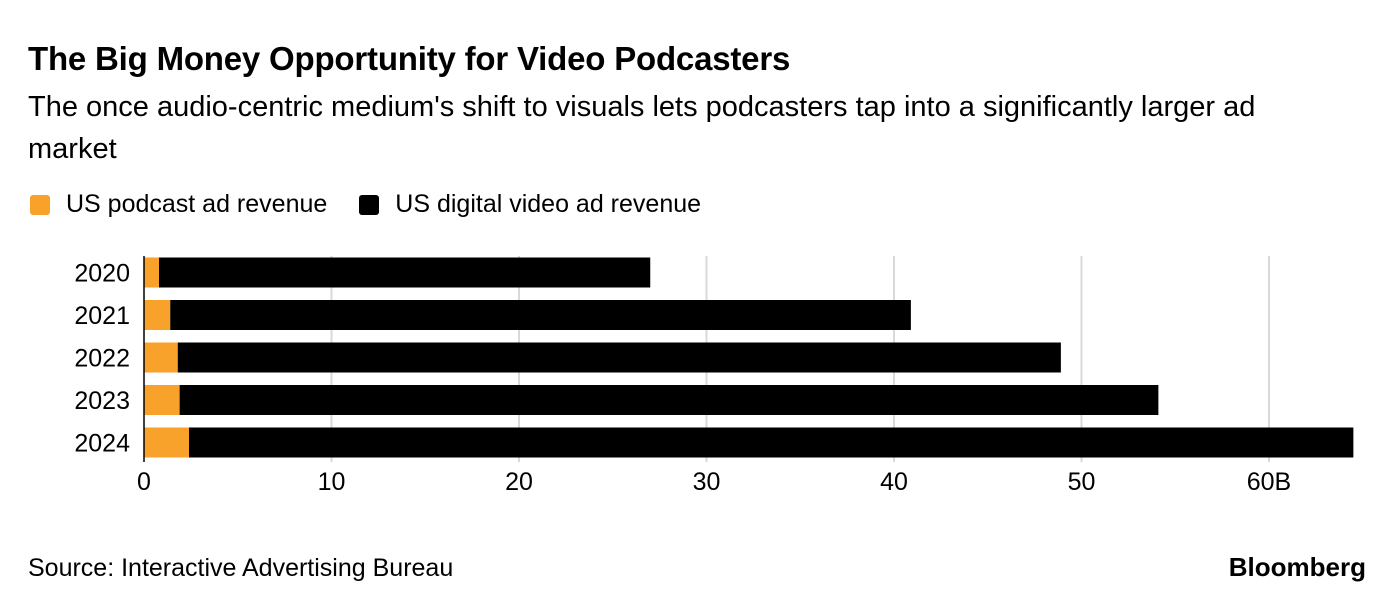  What do you see at coordinates (151, 272) in the screenshot?
I see `bar-2020-podcast` at bounding box center [151, 272].